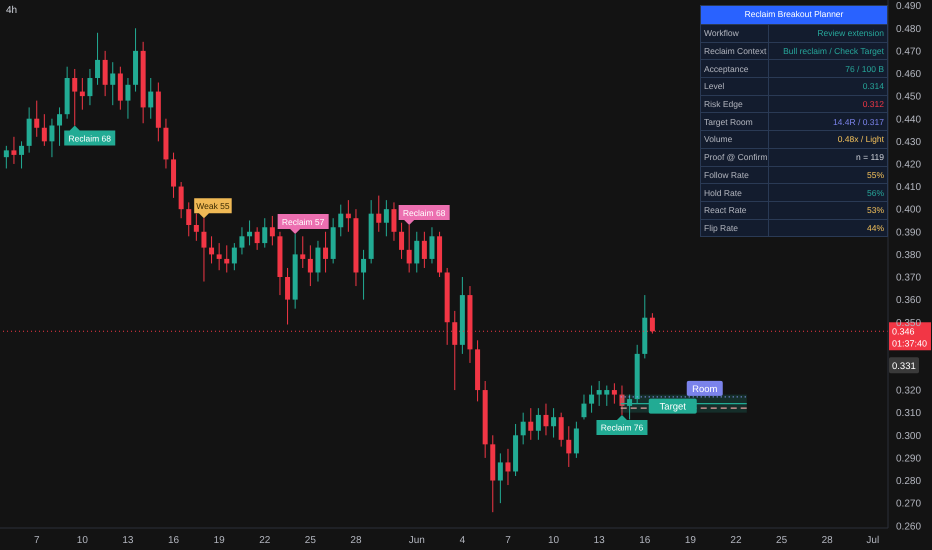 Image resolution: width=932 pixels, height=550 pixels. What do you see at coordinates (735, 192) in the screenshot?
I see `category-label: Hold Rate` at bounding box center [735, 192].